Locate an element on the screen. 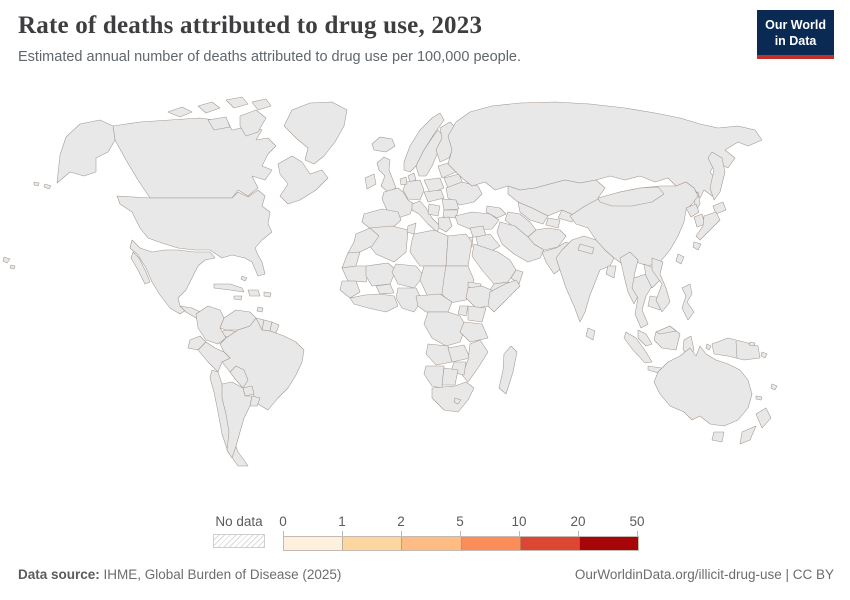 This screenshot has height=600, width=850. region-kamchatka is located at coordinates (716, 176).